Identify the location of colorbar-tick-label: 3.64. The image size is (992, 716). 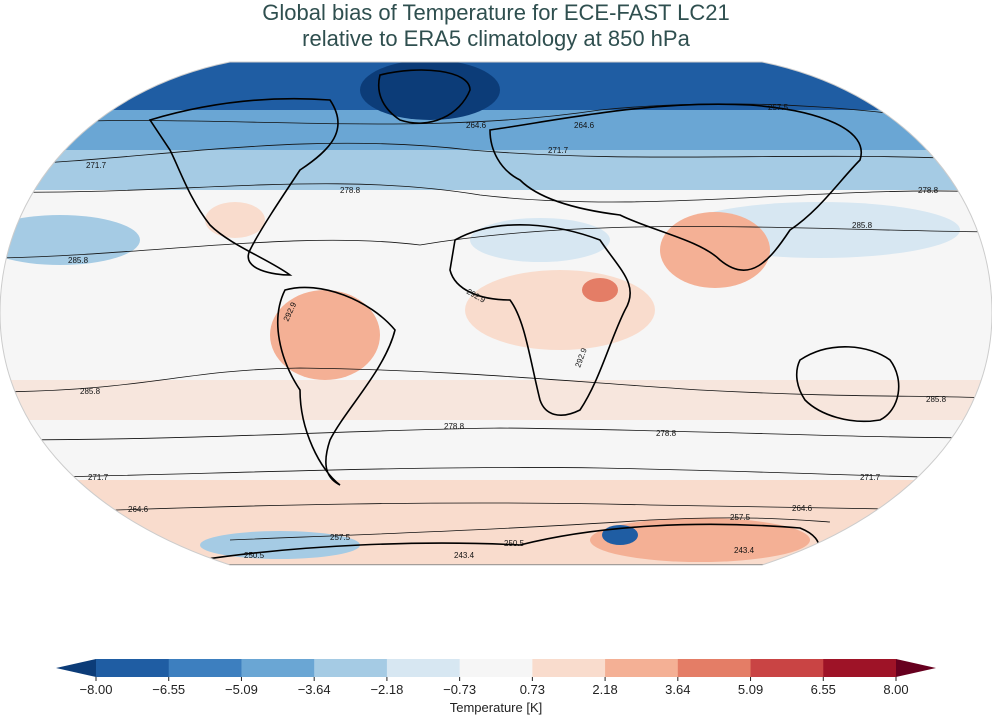
(677, 689).